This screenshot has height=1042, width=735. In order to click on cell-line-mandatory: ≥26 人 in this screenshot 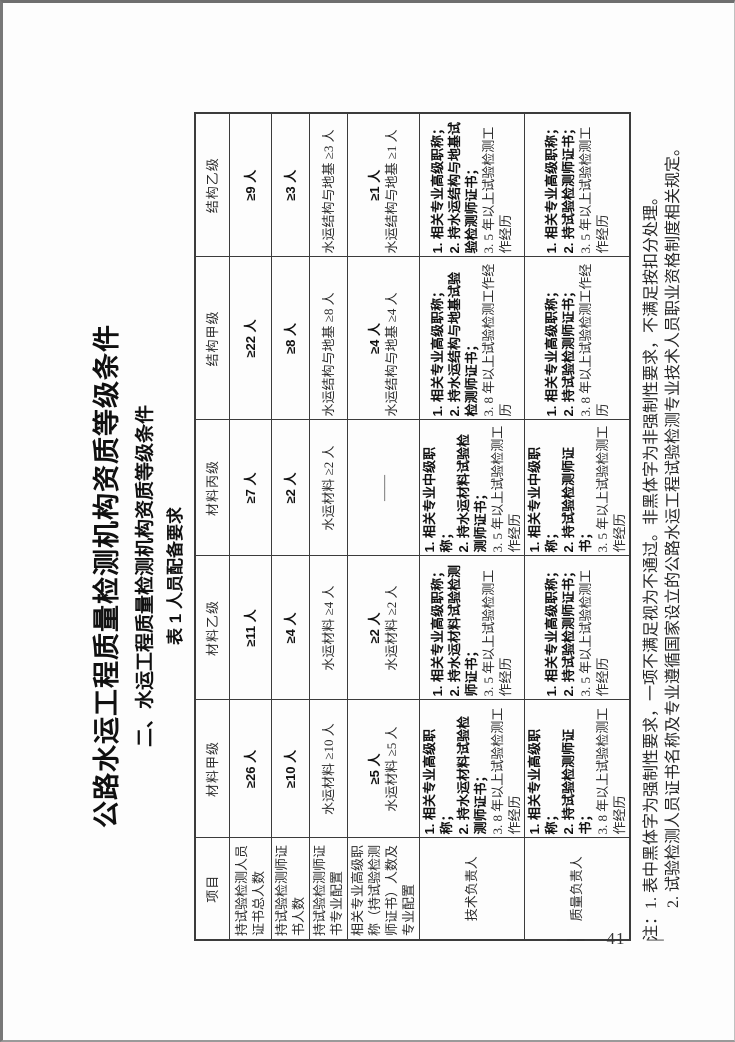, I will do `click(250, 769)`.